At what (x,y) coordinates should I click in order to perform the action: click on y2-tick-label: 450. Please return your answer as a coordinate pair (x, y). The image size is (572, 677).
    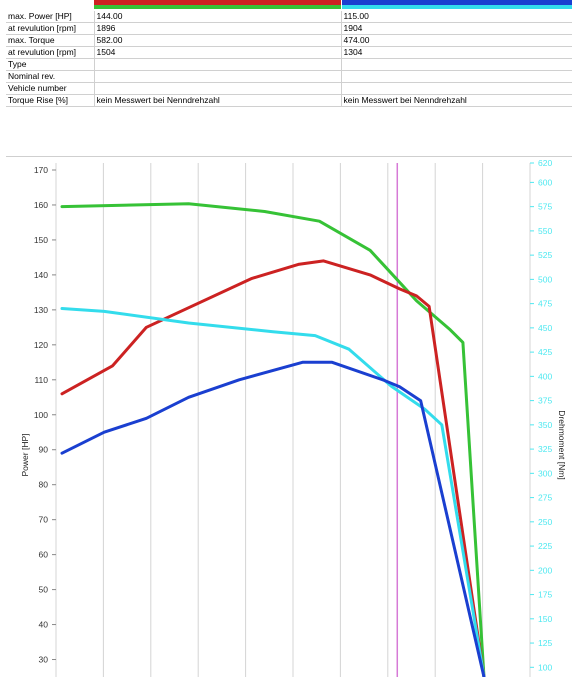
    Looking at the image, I should click on (545, 328).